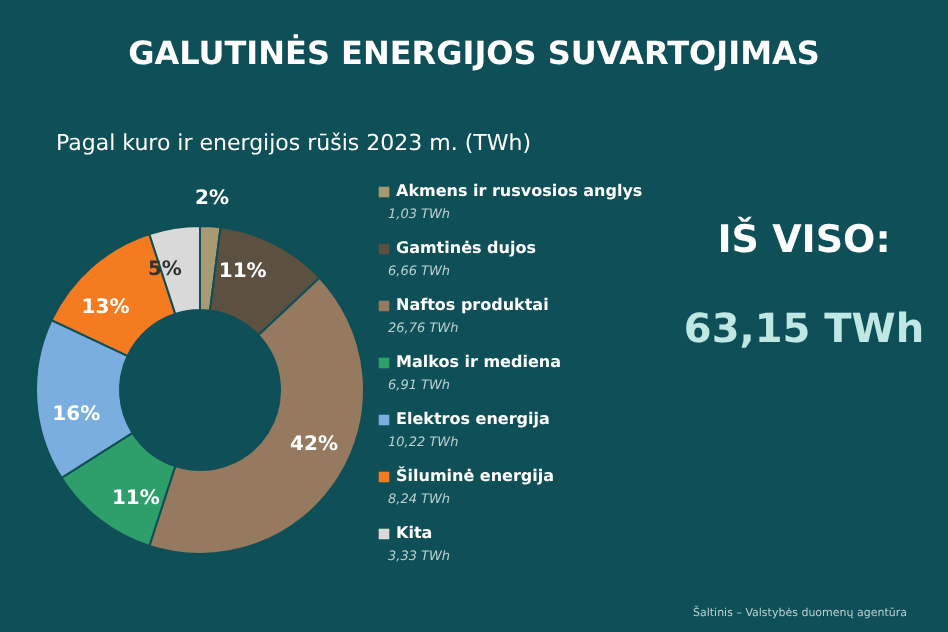 Image resolution: width=948 pixels, height=632 pixels. What do you see at coordinates (105, 307) in the screenshot?
I see `data-label: 13%` at bounding box center [105, 307].